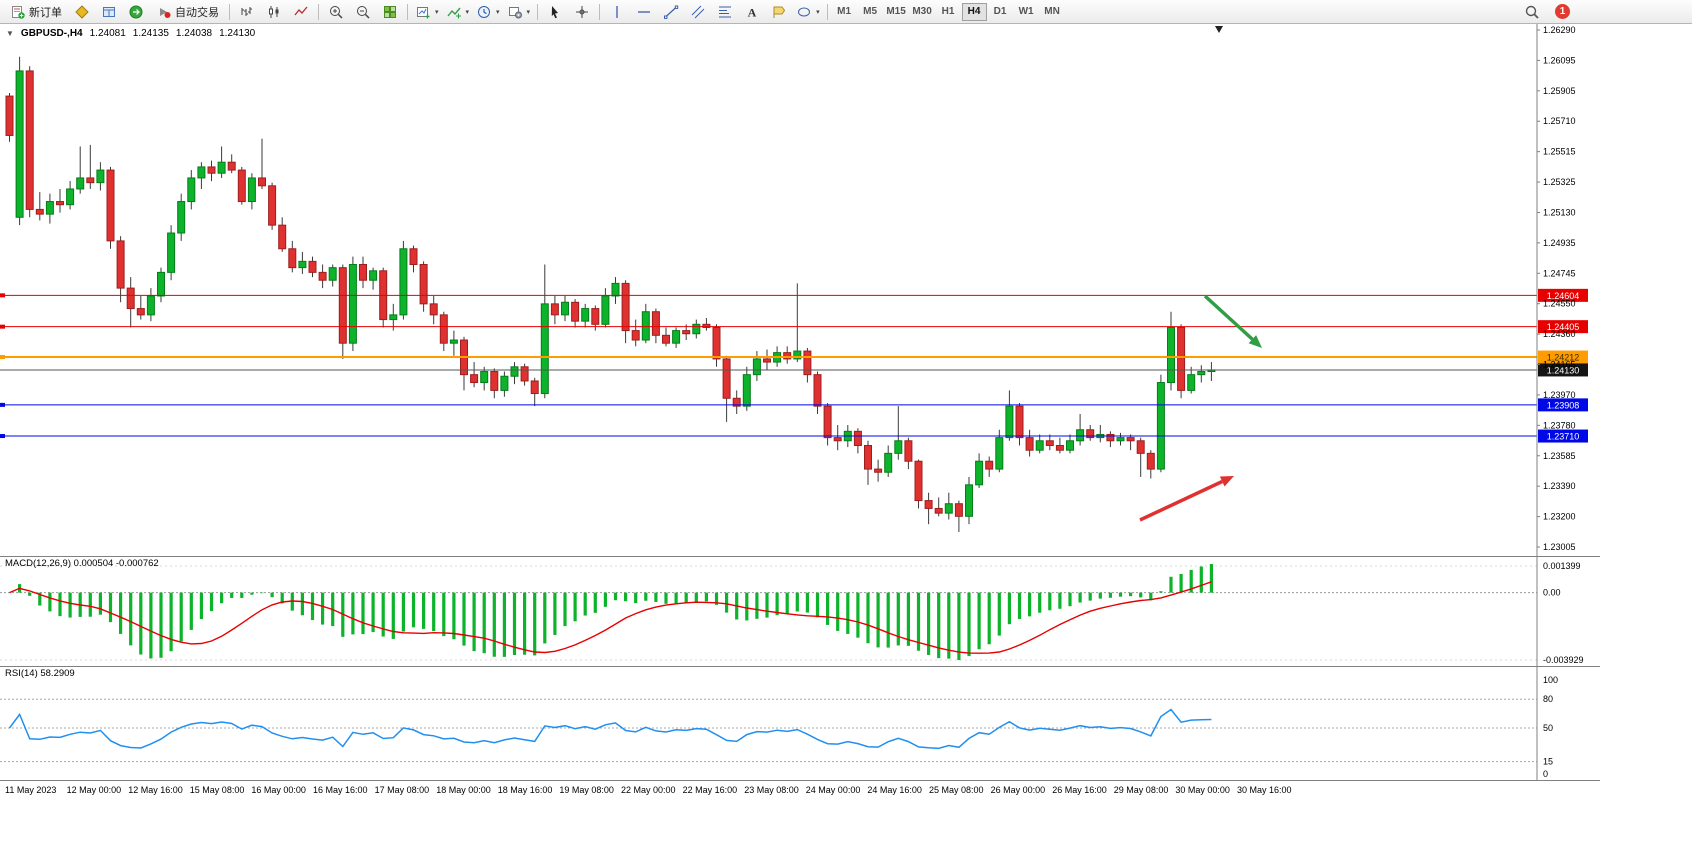  Describe the element at coordinates (582, 12) in the screenshot. I see `crosshair-button` at that location.